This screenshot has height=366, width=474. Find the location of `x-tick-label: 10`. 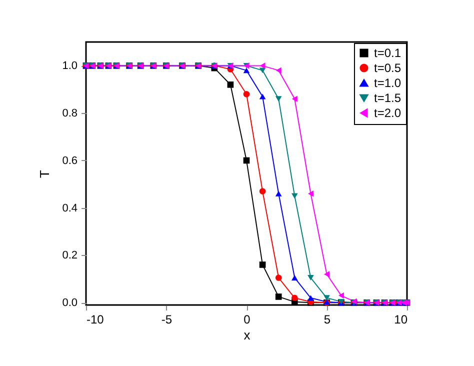

x-tick-label: 10 is located at coordinates (401, 319).